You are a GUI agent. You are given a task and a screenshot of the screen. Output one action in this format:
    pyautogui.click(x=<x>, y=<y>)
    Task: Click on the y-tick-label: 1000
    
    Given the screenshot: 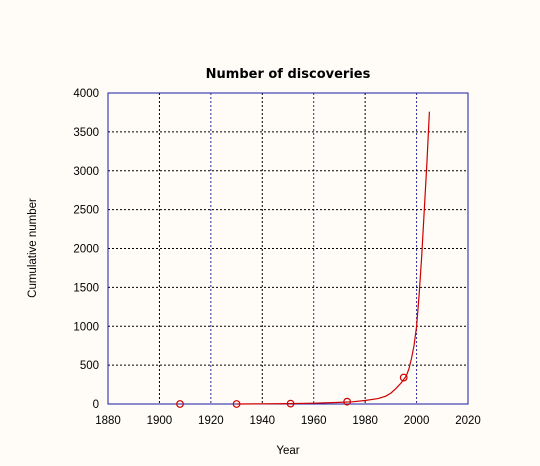 What is the action you would take?
    pyautogui.click(x=86, y=327)
    